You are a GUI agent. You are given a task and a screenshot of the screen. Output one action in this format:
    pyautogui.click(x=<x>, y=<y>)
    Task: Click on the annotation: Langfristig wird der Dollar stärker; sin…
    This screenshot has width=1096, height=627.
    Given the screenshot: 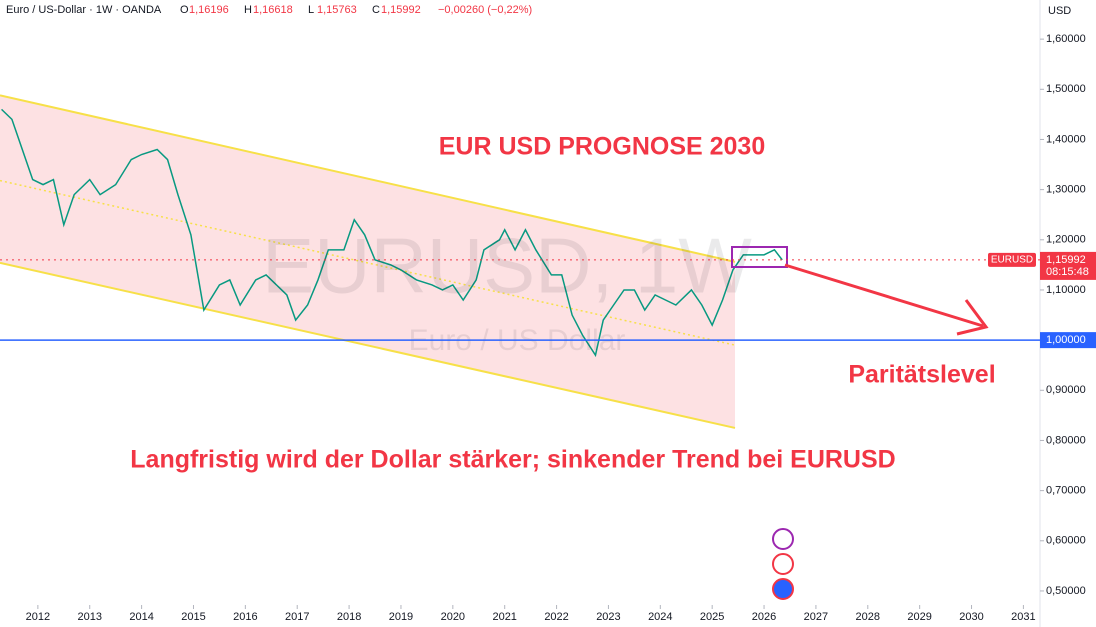 What is the action you would take?
    pyautogui.click(x=512, y=460)
    